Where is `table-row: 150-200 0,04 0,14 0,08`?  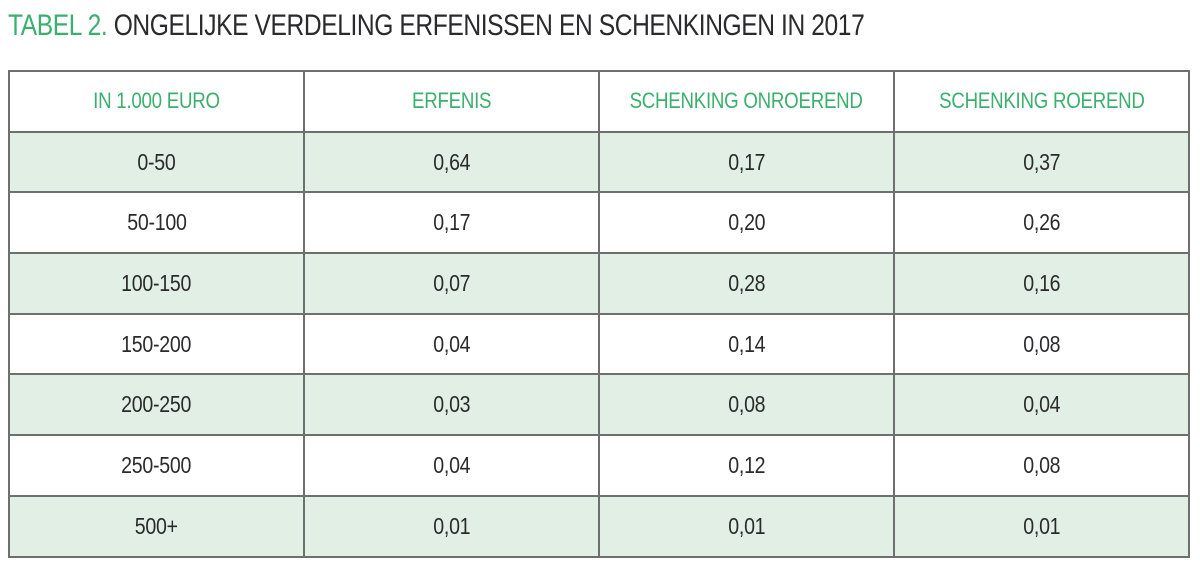 table-row: 150-200 0,04 0,14 0,08 is located at coordinates (599, 344).